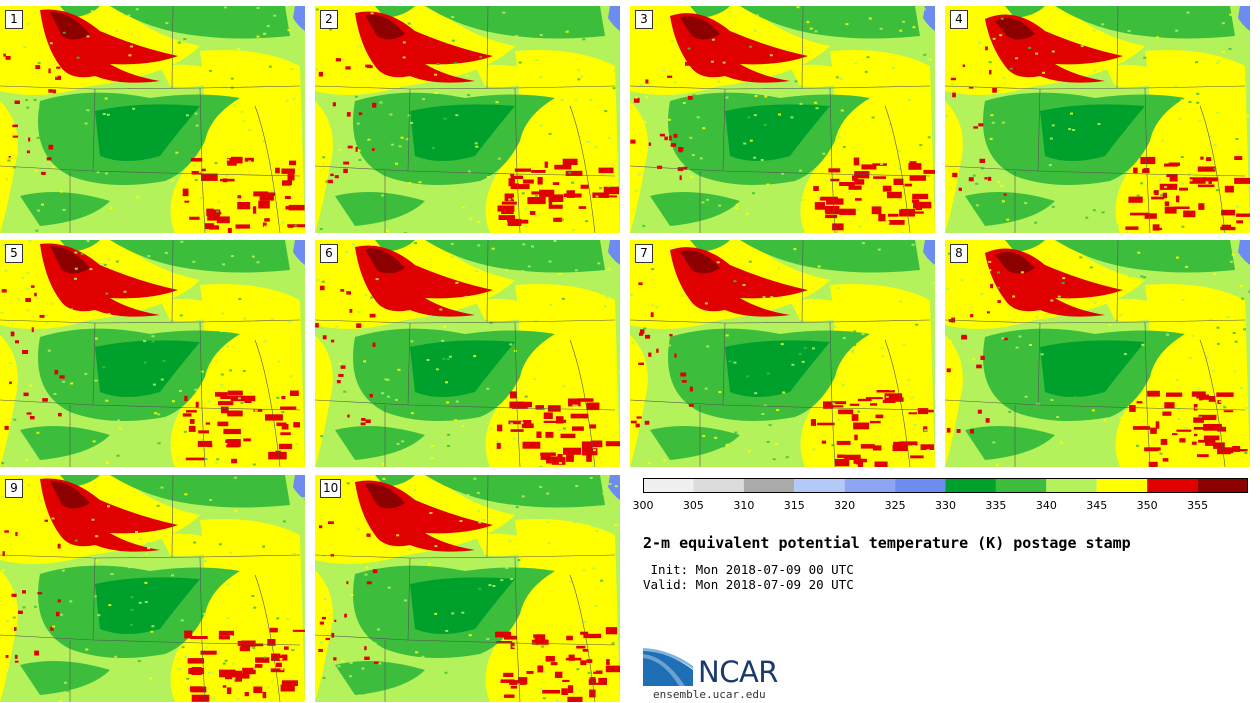 The height and width of the screenshot is (703, 1260). I want to click on colorbar-tick-label: 335, so click(996, 505).